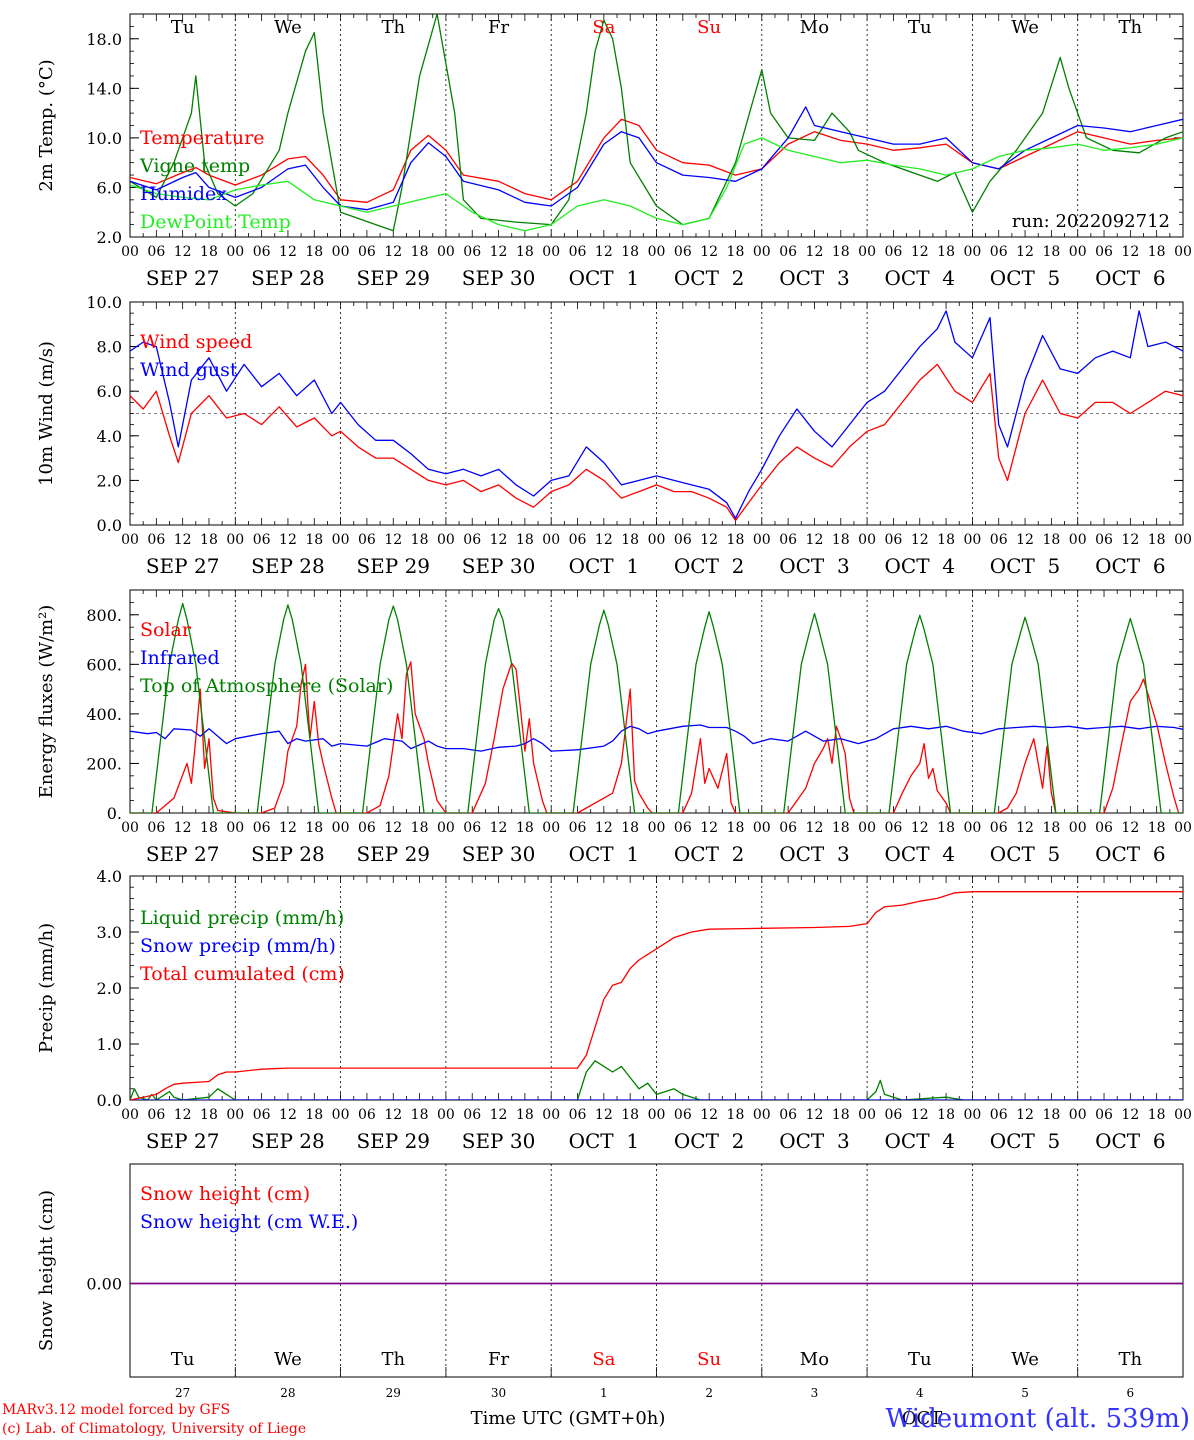  I want to click on y-tick-label: 4.0, so click(109, 436).